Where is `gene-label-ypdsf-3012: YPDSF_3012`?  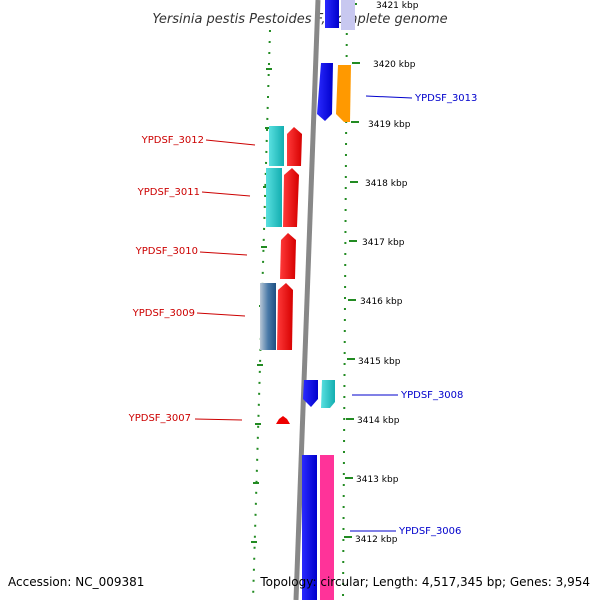 gene-label-ypdsf-3012: YPDSF_3012 is located at coordinates (172, 140).